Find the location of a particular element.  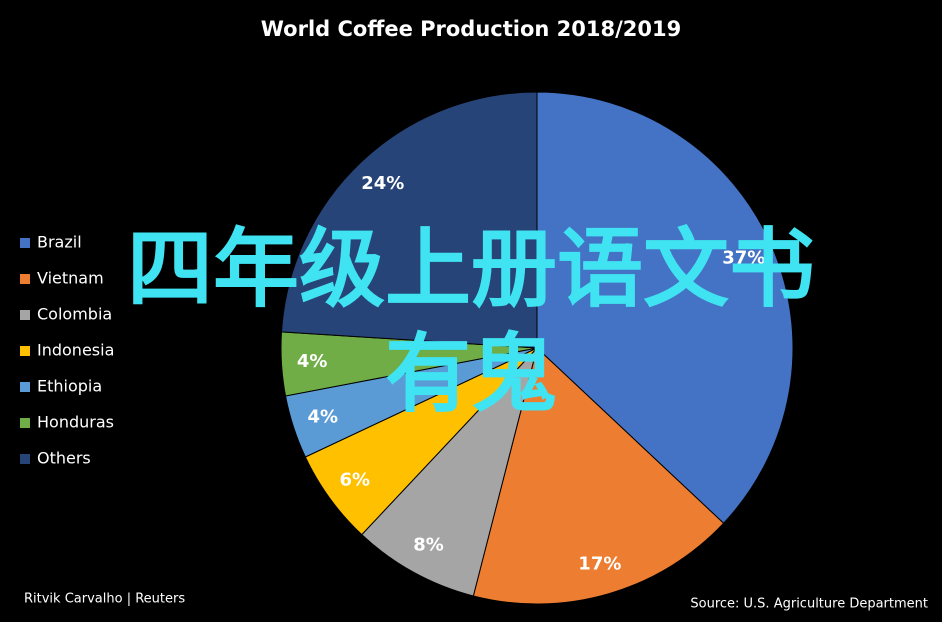

legend-label: Ethiopia is located at coordinates (69, 386).